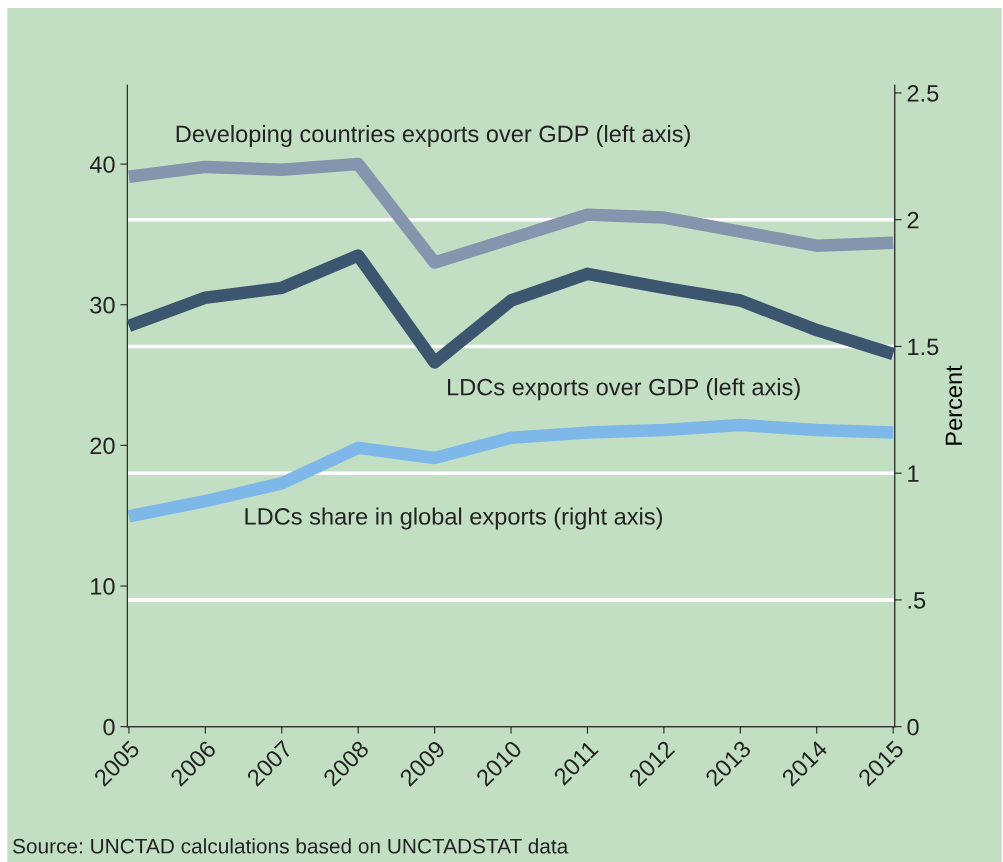 Image resolution: width=1003 pixels, height=862 pixels. I want to click on y-tick-label: 10, so click(103, 586).